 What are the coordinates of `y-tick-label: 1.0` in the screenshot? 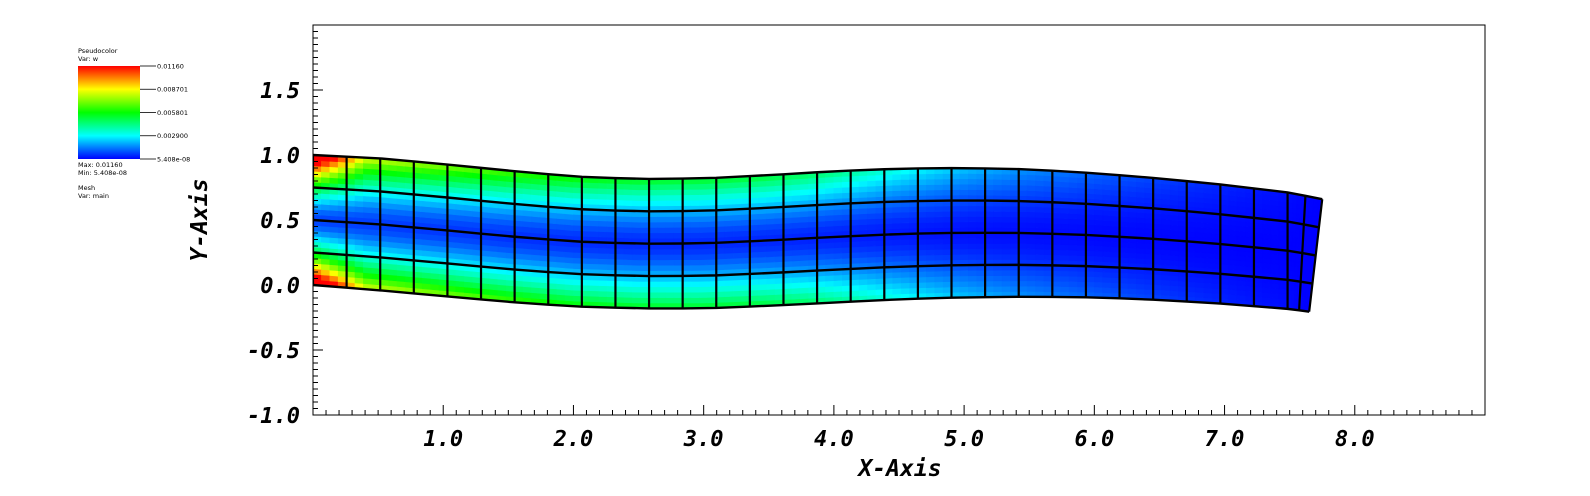 It's located at (280, 156).